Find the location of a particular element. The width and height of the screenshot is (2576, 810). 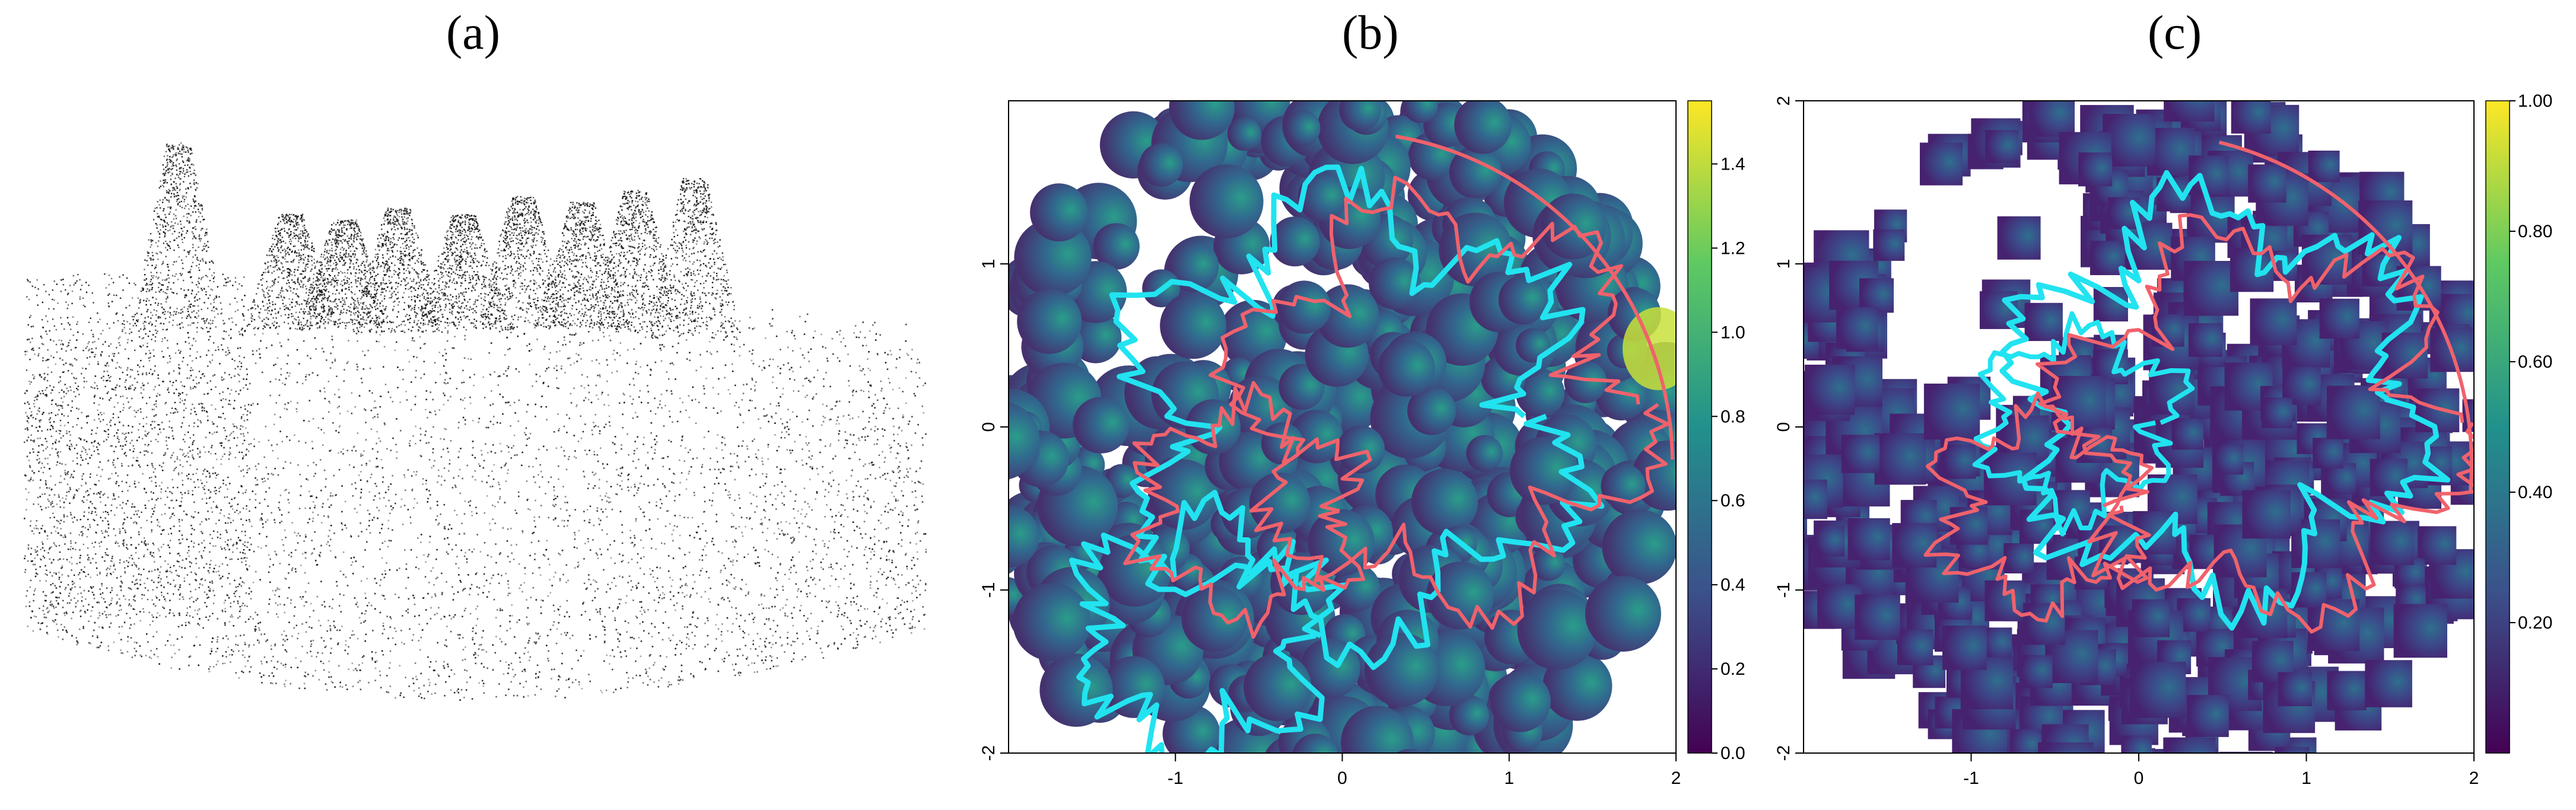

panel-label-b: (b) is located at coordinates (1370, 32).